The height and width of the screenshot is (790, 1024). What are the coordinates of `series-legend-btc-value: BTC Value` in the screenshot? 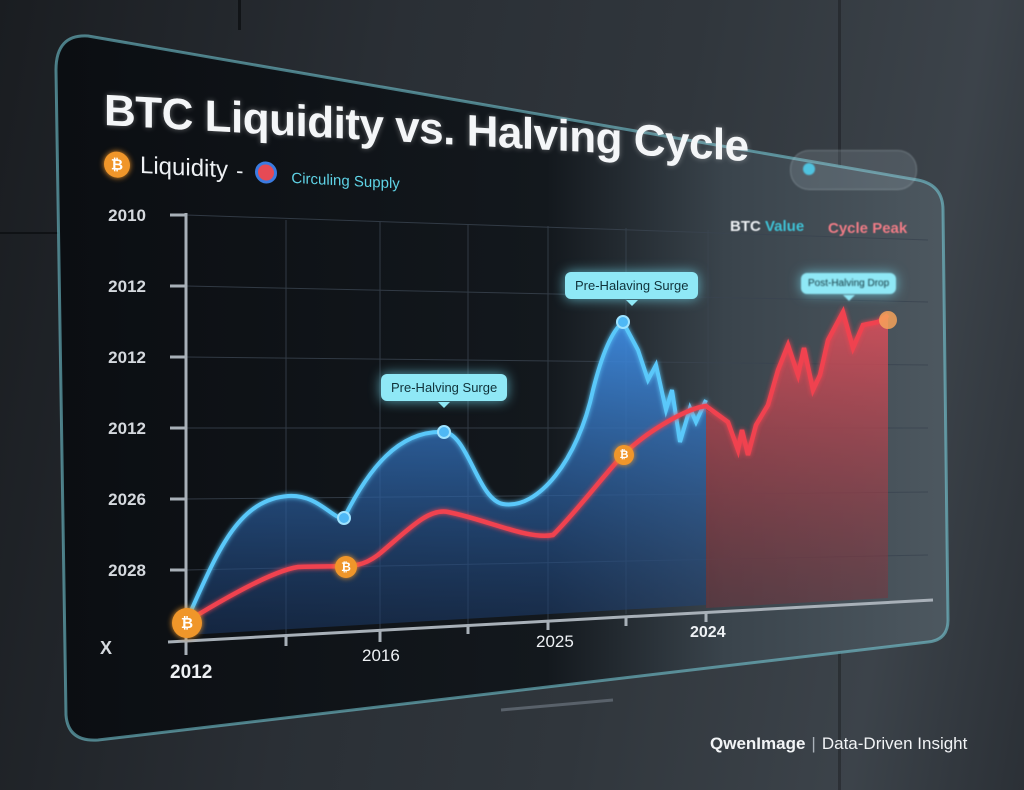 It's located at (767, 226).